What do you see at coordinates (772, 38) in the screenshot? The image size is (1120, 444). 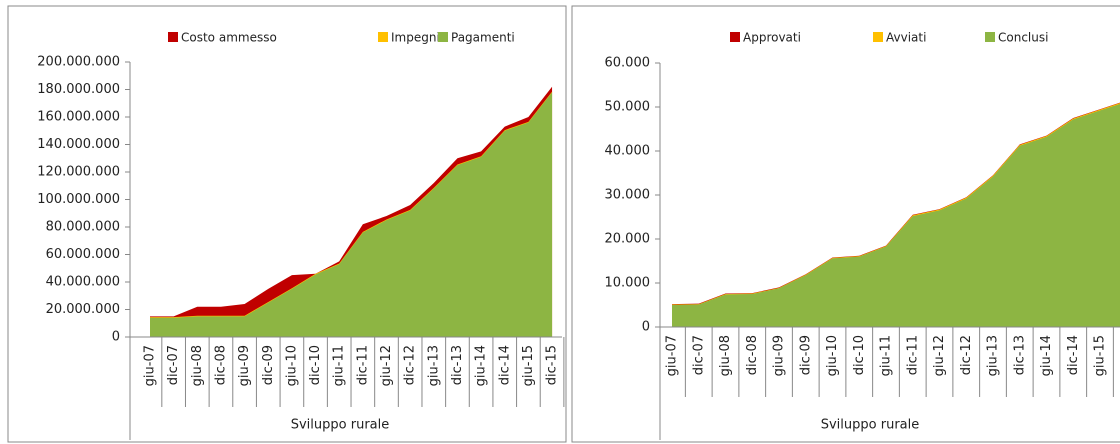 I see `legend-label: Approvati` at bounding box center [772, 38].